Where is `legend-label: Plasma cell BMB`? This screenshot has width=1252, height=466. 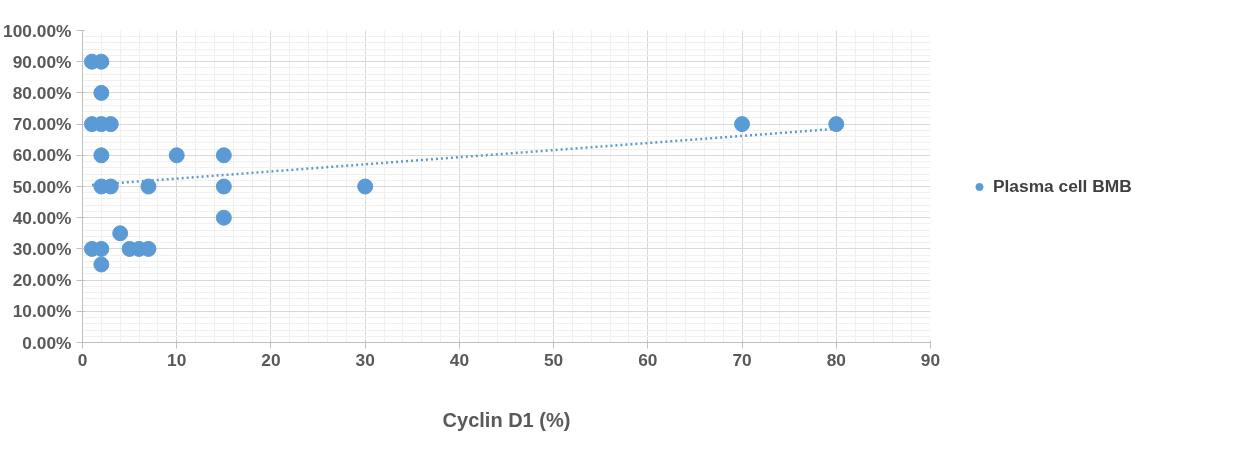 legend-label: Plasma cell BMB is located at coordinates (1062, 186).